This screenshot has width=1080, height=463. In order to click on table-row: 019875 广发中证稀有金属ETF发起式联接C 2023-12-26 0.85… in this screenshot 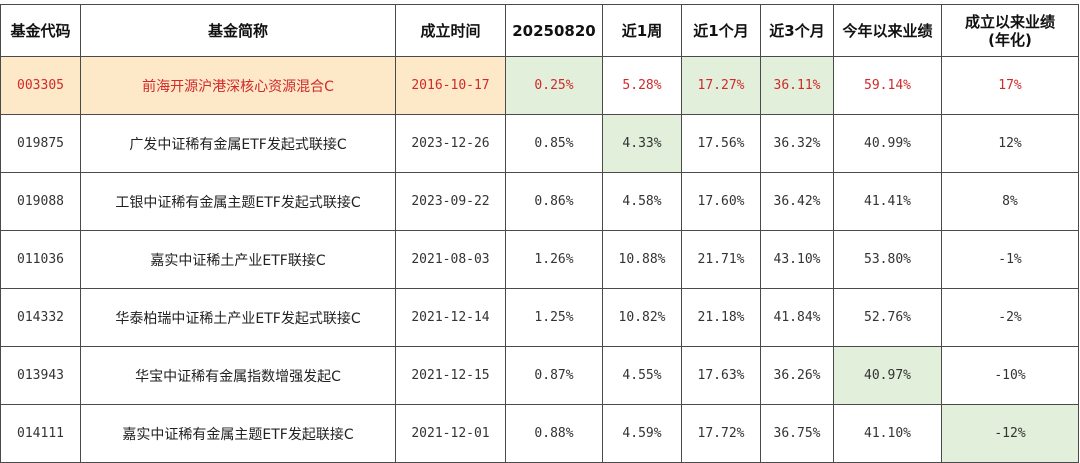, I will do `click(539, 143)`.